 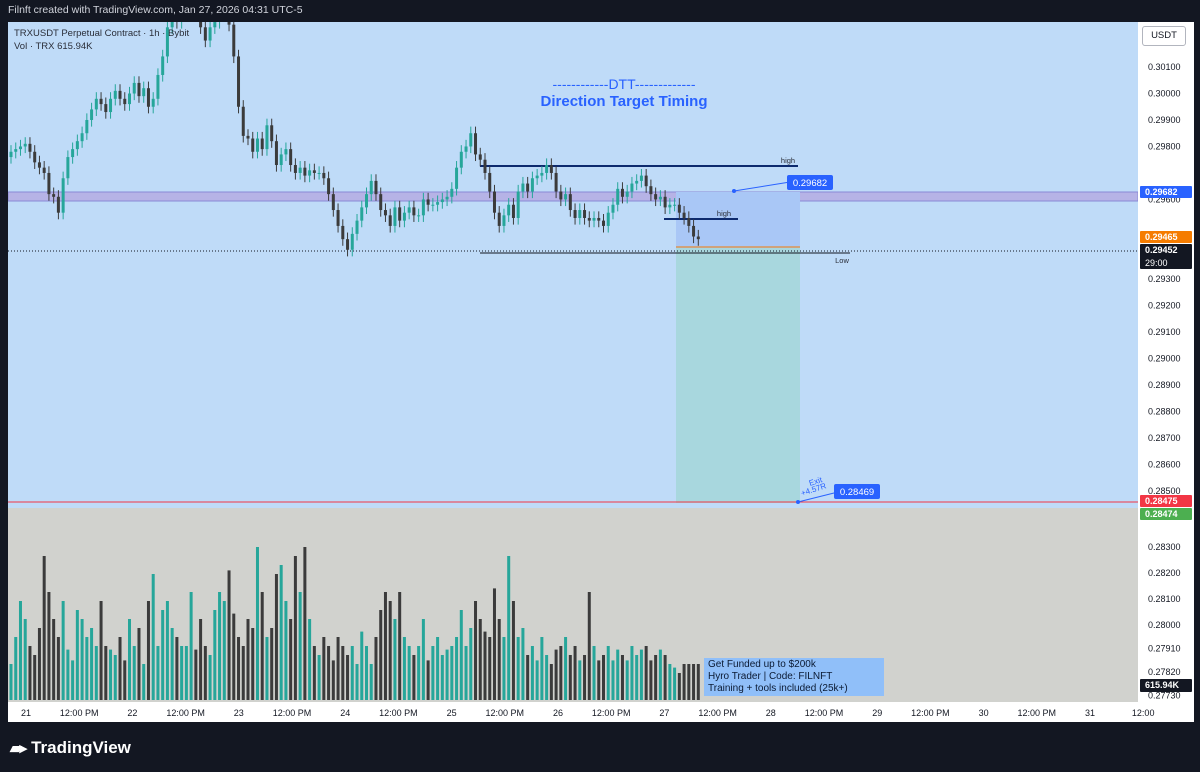 I want to click on entry-badge-bg, so click(x=1166, y=237).